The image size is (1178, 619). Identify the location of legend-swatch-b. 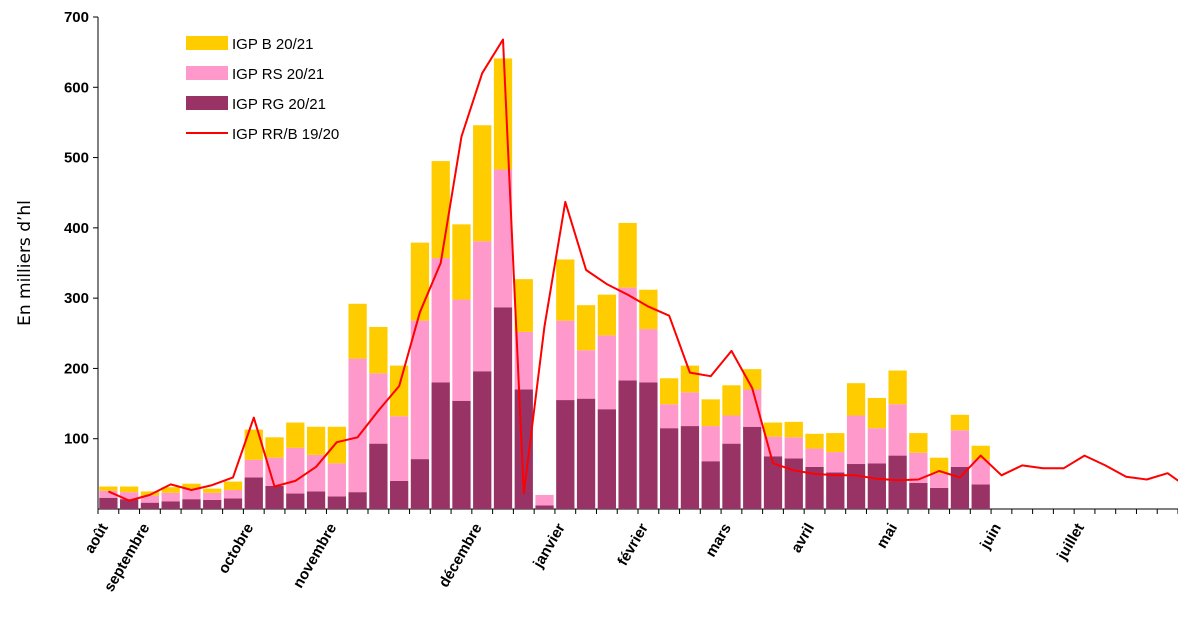
(207, 43).